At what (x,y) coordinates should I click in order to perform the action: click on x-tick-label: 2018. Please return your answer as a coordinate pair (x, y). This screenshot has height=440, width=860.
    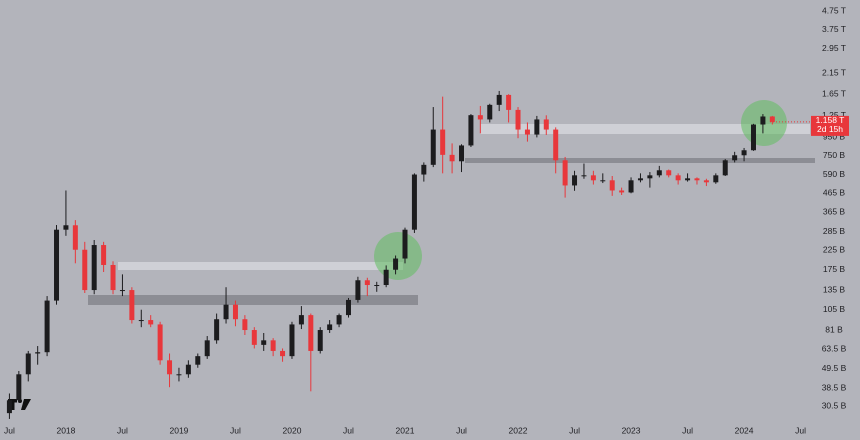
    Looking at the image, I should click on (65, 430).